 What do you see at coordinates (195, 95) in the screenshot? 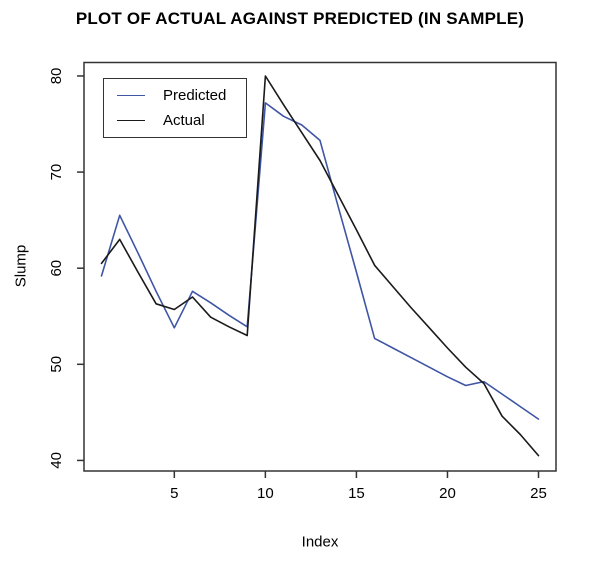
I see `legend-label-predicted: Predicted` at bounding box center [195, 95].